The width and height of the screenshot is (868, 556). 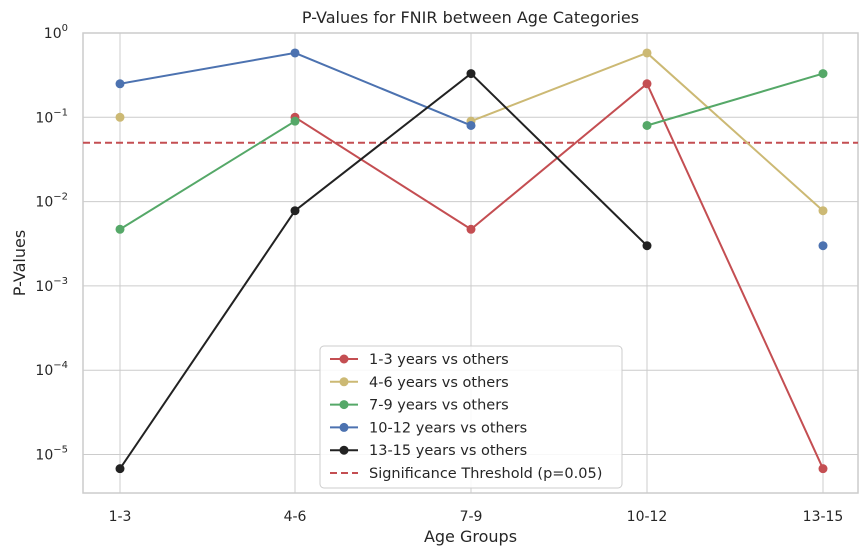 I want to click on legend-entry-label: 4-6 years vs others, so click(x=439, y=383).